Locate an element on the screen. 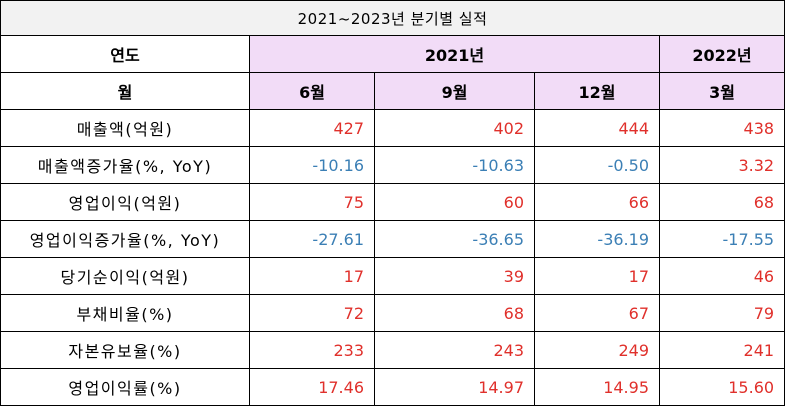 The height and width of the screenshot is (406, 785). row-label: 영업이익(억원) is located at coordinates (125, 202).